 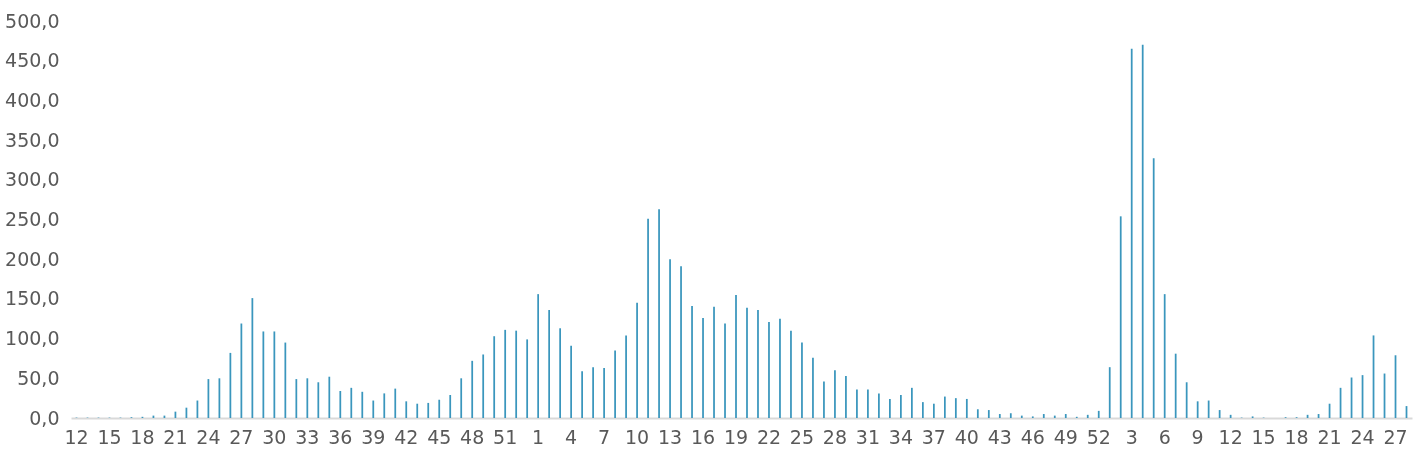 What do you see at coordinates (38, 377) in the screenshot?
I see `y-tick-label: 50,0` at bounding box center [38, 377].